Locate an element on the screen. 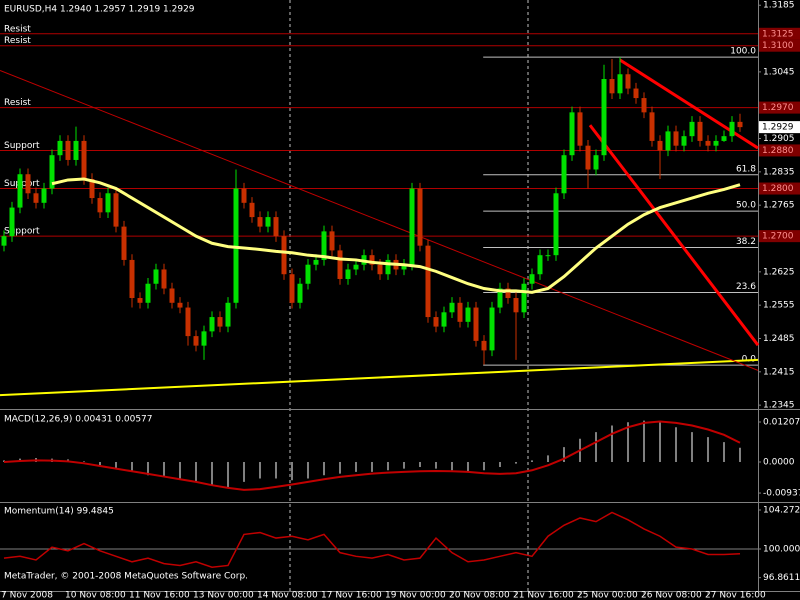 The width and height of the screenshot is (800, 600). level-price-label: 1.3125 is located at coordinates (778, 34).